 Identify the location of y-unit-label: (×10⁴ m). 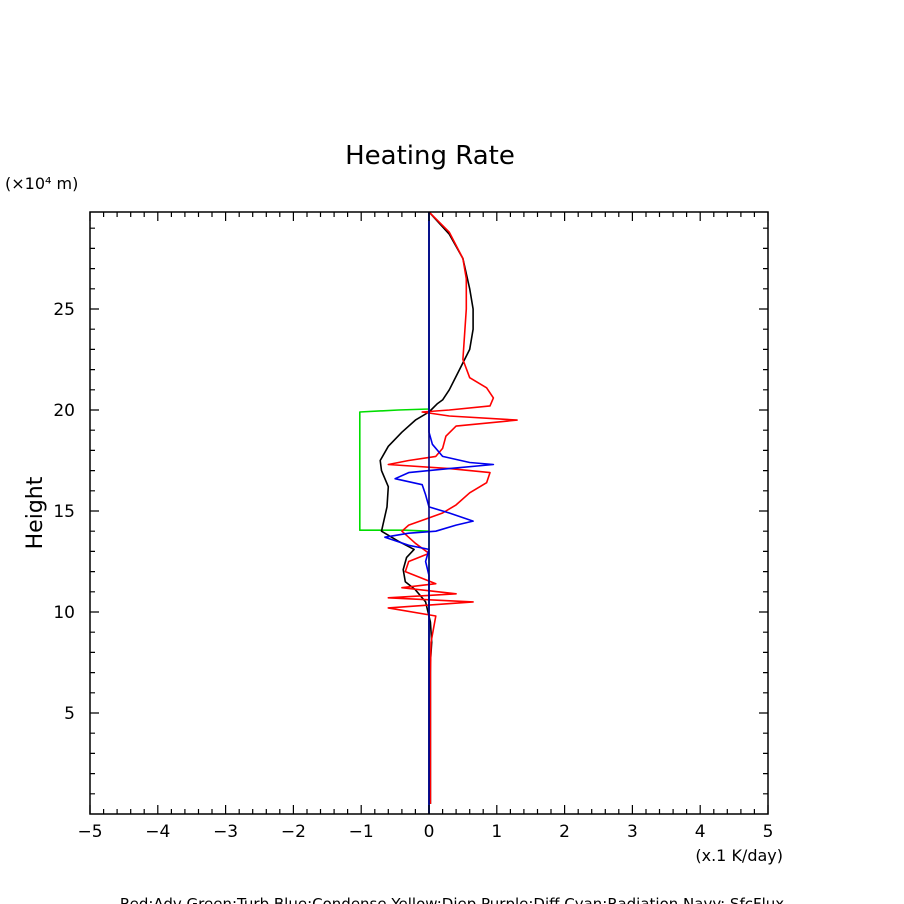
(41, 183).